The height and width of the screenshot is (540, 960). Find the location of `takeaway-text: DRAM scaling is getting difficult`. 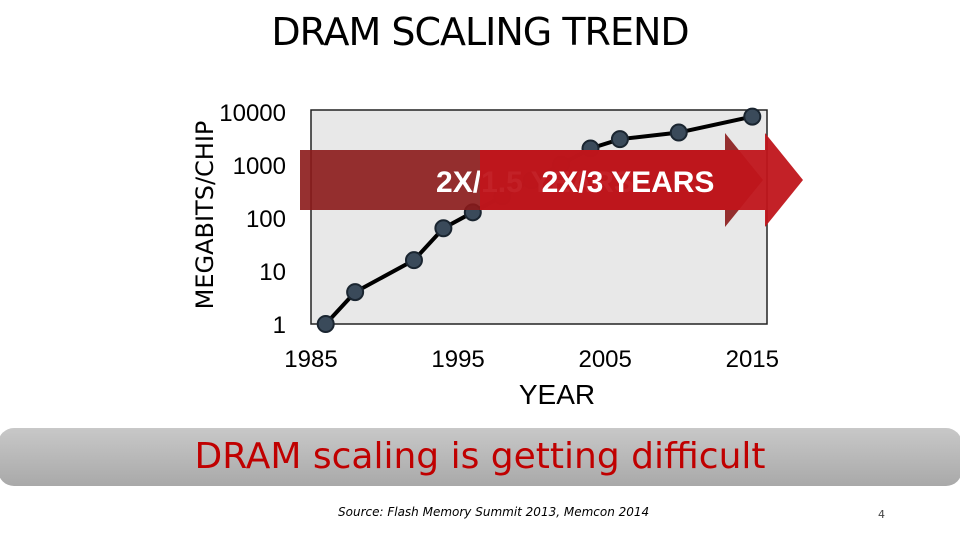

takeaway-text: DRAM scaling is getting difficult is located at coordinates (480, 456).